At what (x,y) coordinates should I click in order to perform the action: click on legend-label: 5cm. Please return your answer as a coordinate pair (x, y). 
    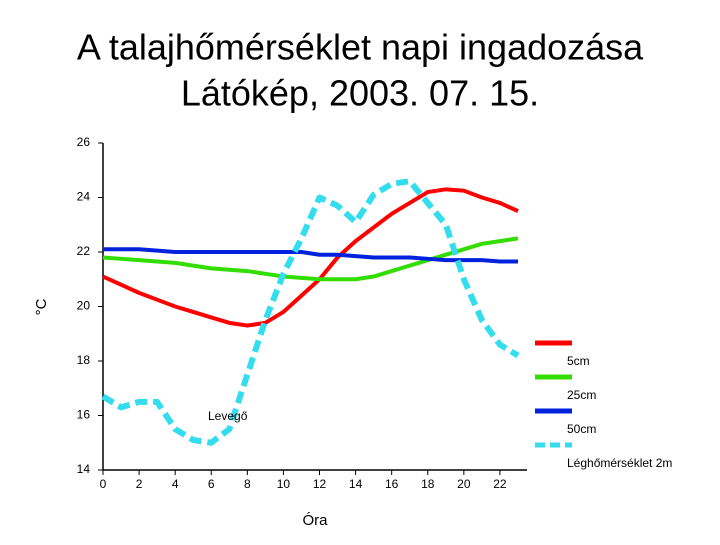
    Looking at the image, I should click on (578, 361).